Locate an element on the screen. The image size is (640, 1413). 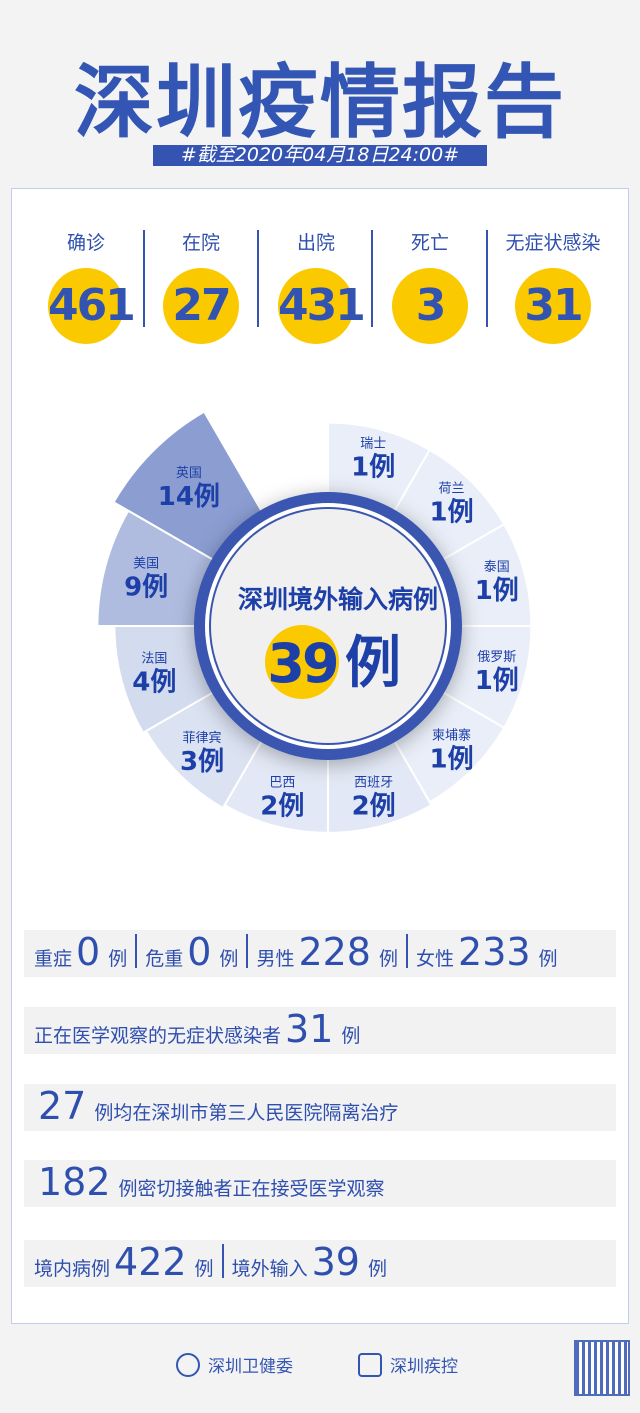
country-name: 瑞士 is located at coordinates (373, 443).